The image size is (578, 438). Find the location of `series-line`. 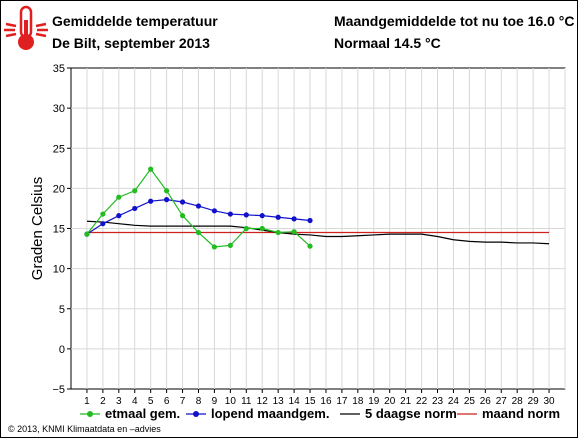

series-line is located at coordinates (318, 232).